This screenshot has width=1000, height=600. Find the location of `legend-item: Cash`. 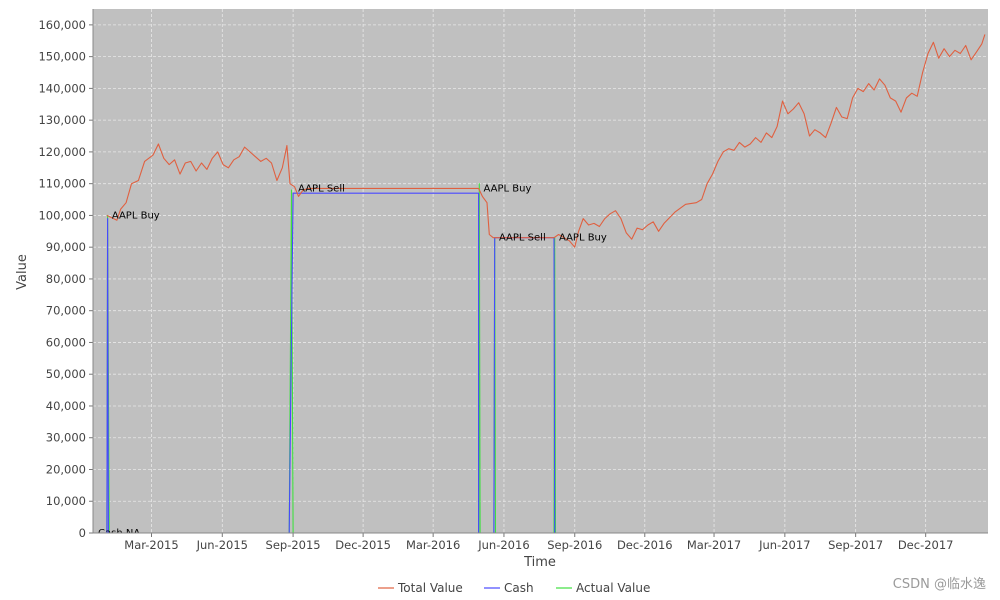

legend-item: Cash is located at coordinates (519, 588).